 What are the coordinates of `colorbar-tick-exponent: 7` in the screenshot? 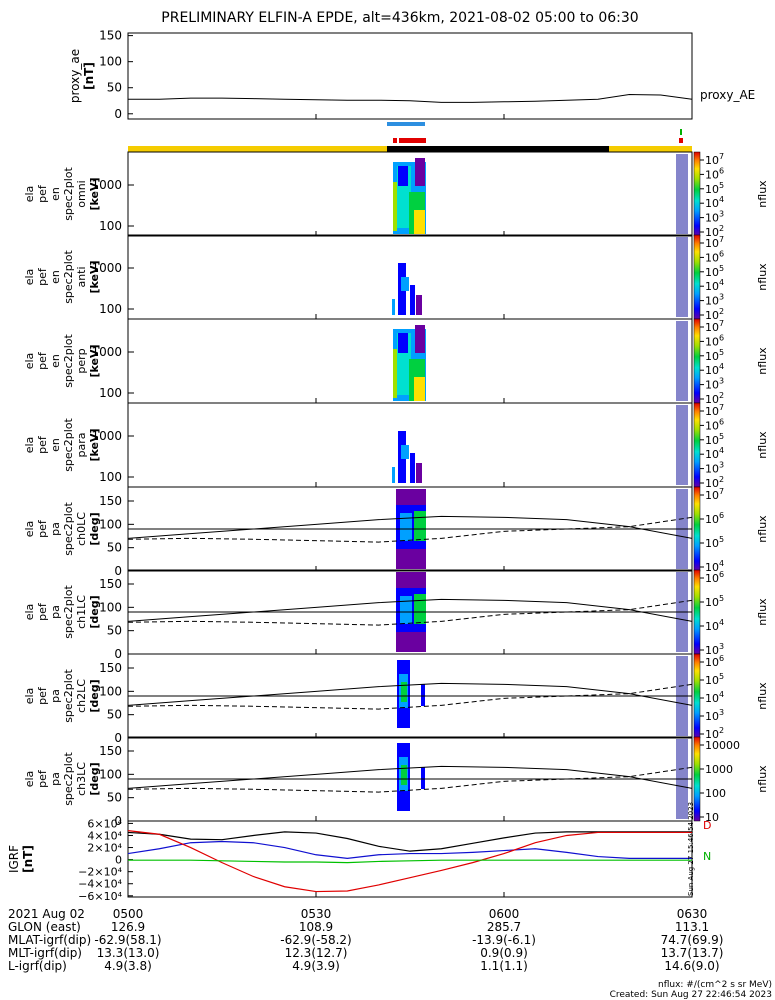 It's located at (721, 156).